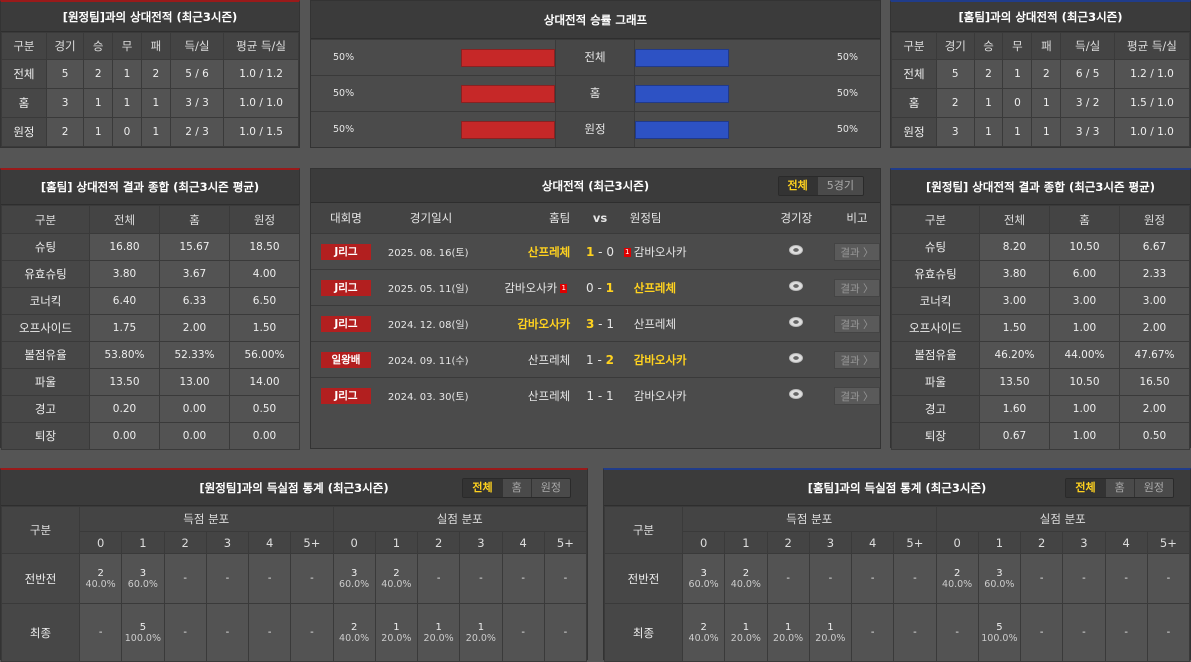 The image size is (1191, 662). I want to click on goal-count-header: 1, so click(143, 542).